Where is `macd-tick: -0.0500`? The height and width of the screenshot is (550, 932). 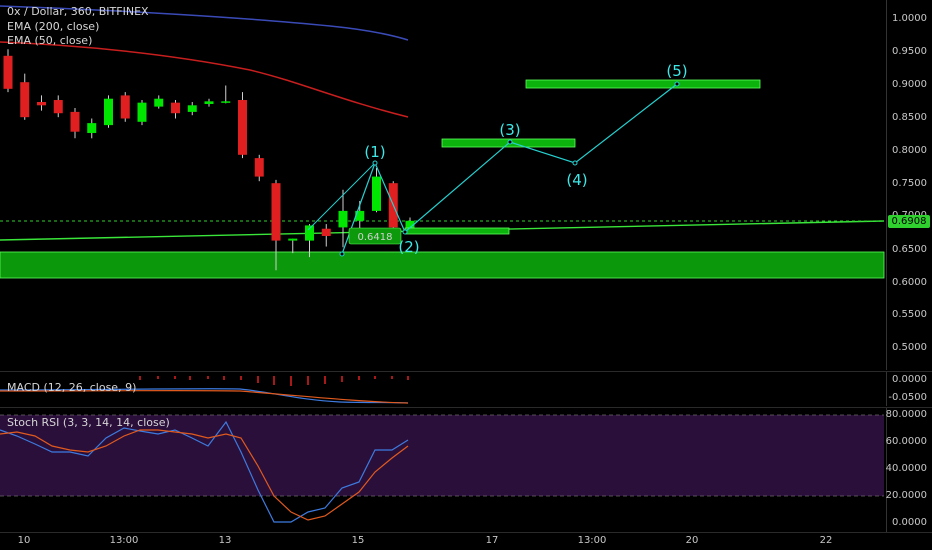
macd-tick: -0.0500 is located at coordinates (907, 397).